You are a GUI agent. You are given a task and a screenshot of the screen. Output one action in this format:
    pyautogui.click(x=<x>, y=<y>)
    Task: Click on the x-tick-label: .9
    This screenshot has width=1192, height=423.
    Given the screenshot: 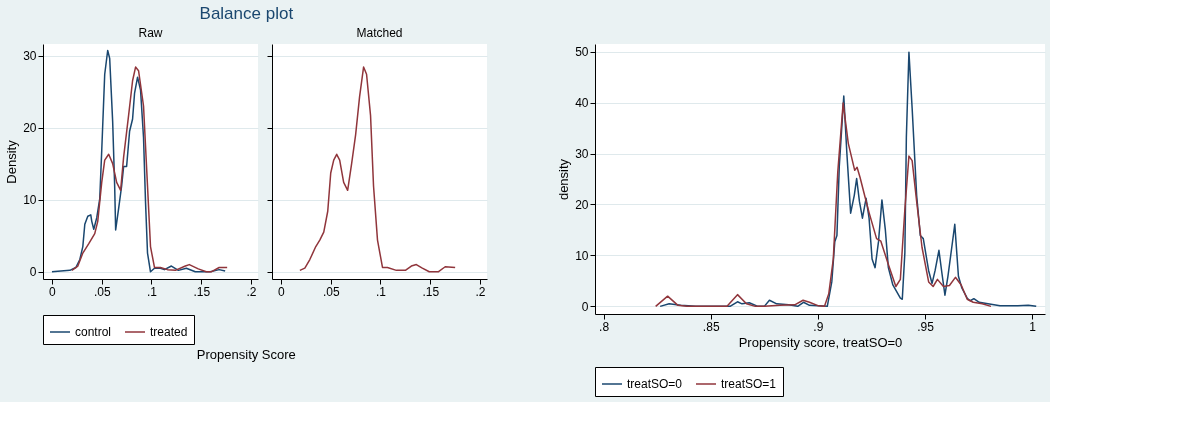 What is the action you would take?
    pyautogui.click(x=818, y=326)
    